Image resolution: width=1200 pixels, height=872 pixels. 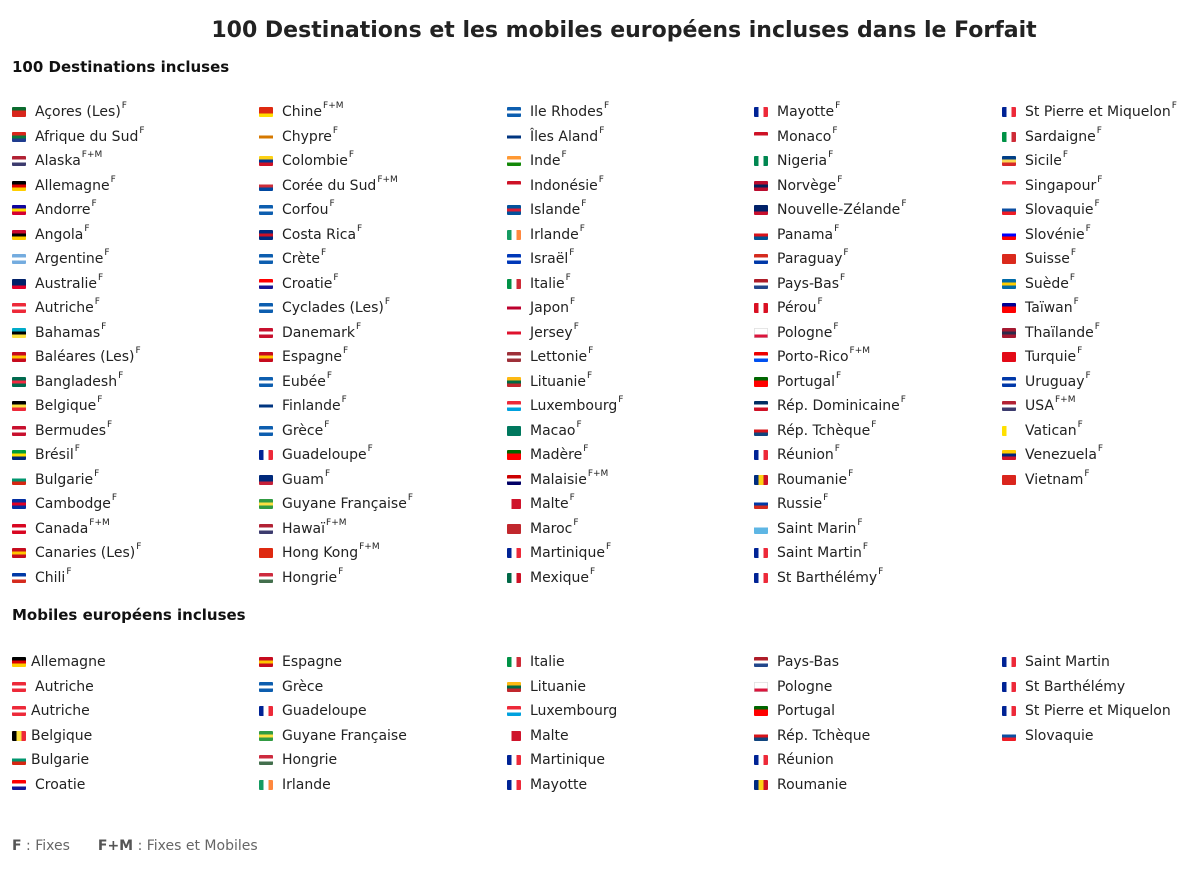 What do you see at coordinates (78, 504) in the screenshot?
I see `list-item: Cambodge F` at bounding box center [78, 504].